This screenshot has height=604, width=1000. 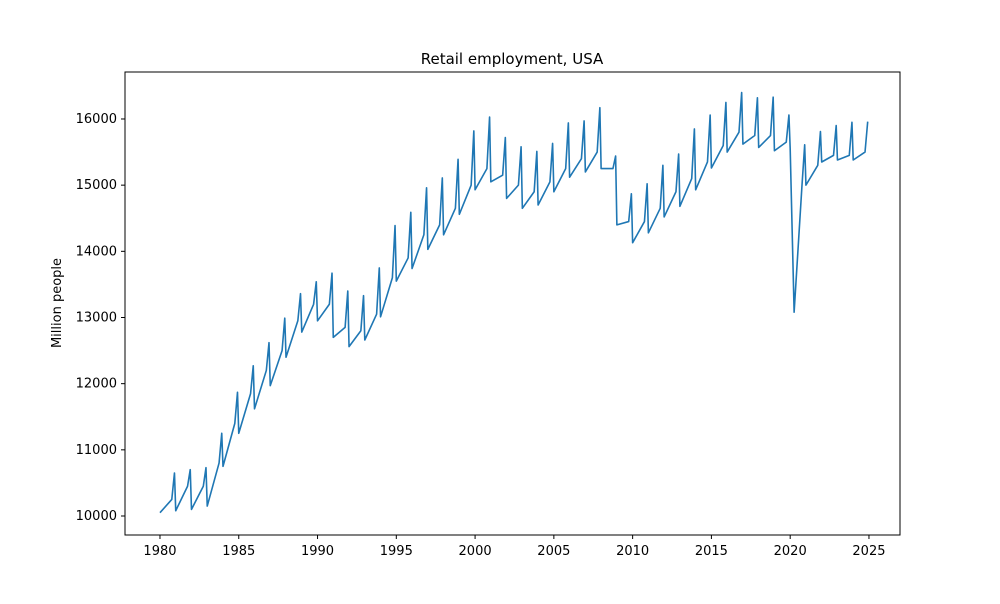 What do you see at coordinates (317, 551) in the screenshot?
I see `x-tick-label: 1990` at bounding box center [317, 551].